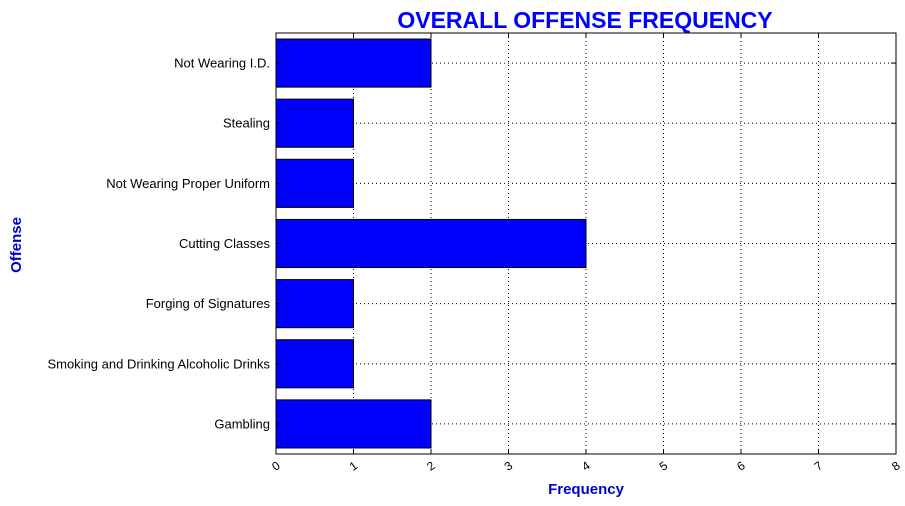 This screenshot has width=905, height=506. Describe the element at coordinates (16, 245) in the screenshot. I see `y-axis-label: Offense` at that location.